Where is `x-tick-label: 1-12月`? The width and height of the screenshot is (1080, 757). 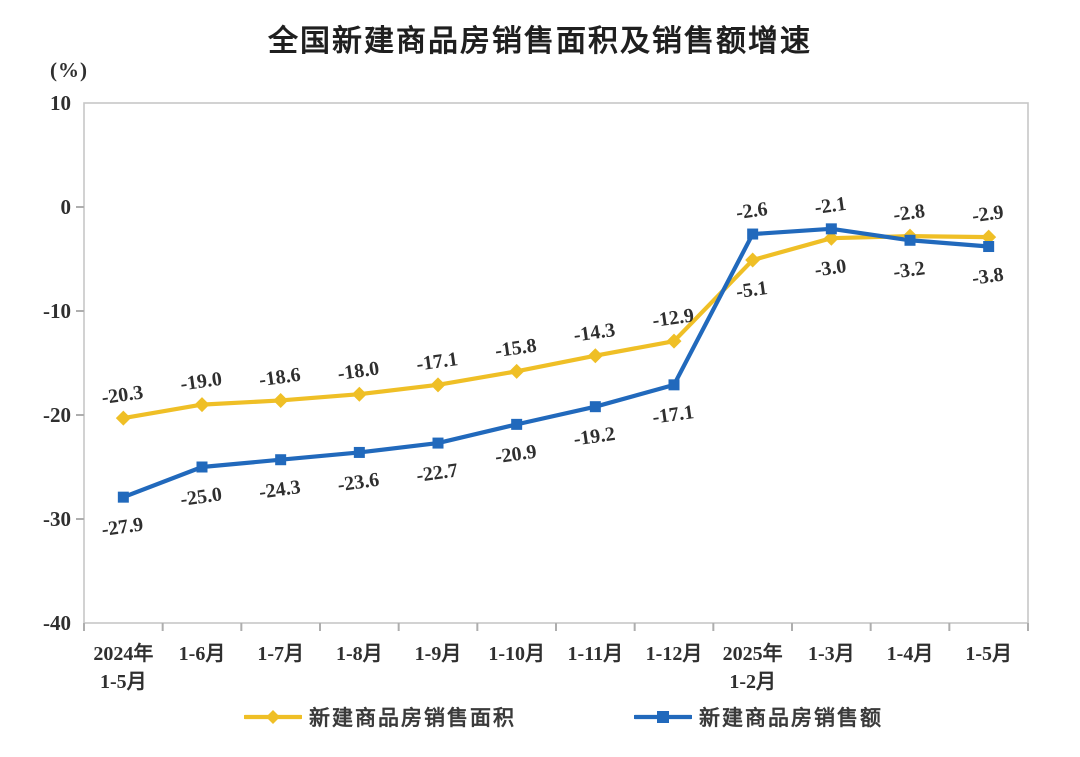 x-tick-label: 1-12月 is located at coordinates (674, 654).